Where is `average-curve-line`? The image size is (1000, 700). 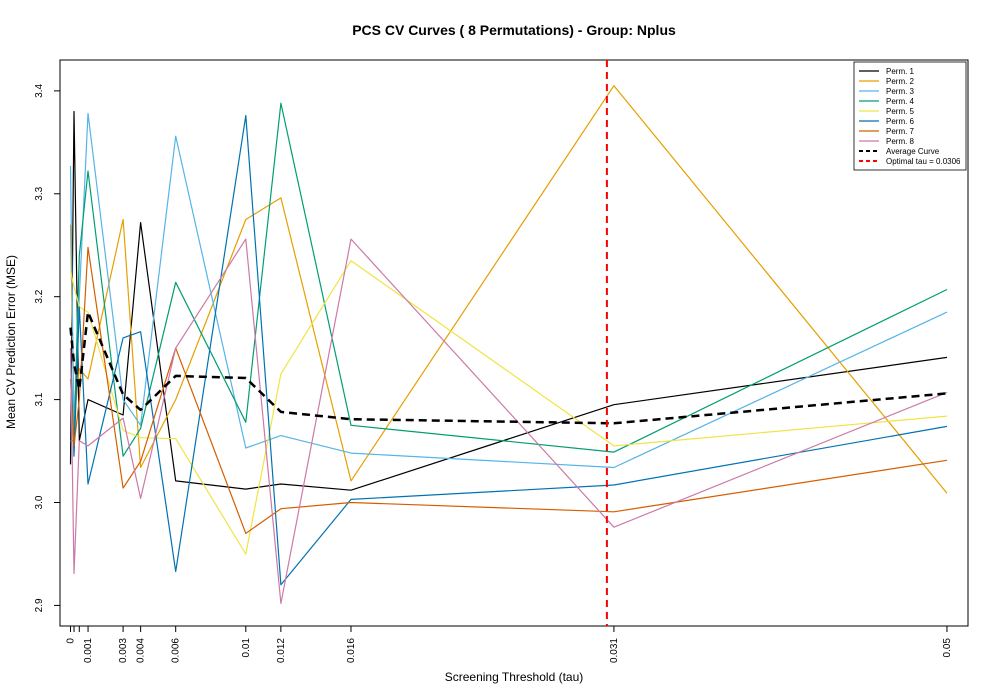 average-curve-line is located at coordinates (508, 367).